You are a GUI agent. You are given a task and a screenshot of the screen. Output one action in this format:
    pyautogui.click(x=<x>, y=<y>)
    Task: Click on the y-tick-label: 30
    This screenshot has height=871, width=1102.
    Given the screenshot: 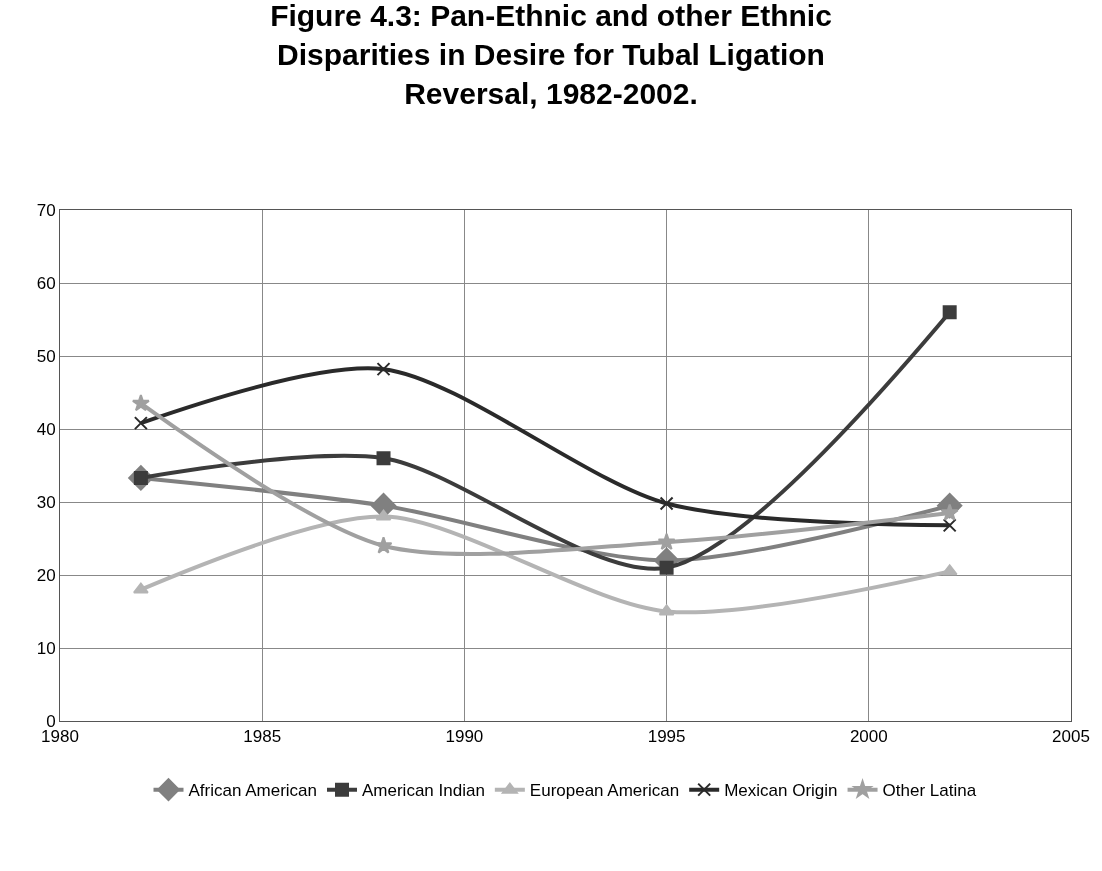 What is the action you would take?
    pyautogui.click(x=46, y=502)
    